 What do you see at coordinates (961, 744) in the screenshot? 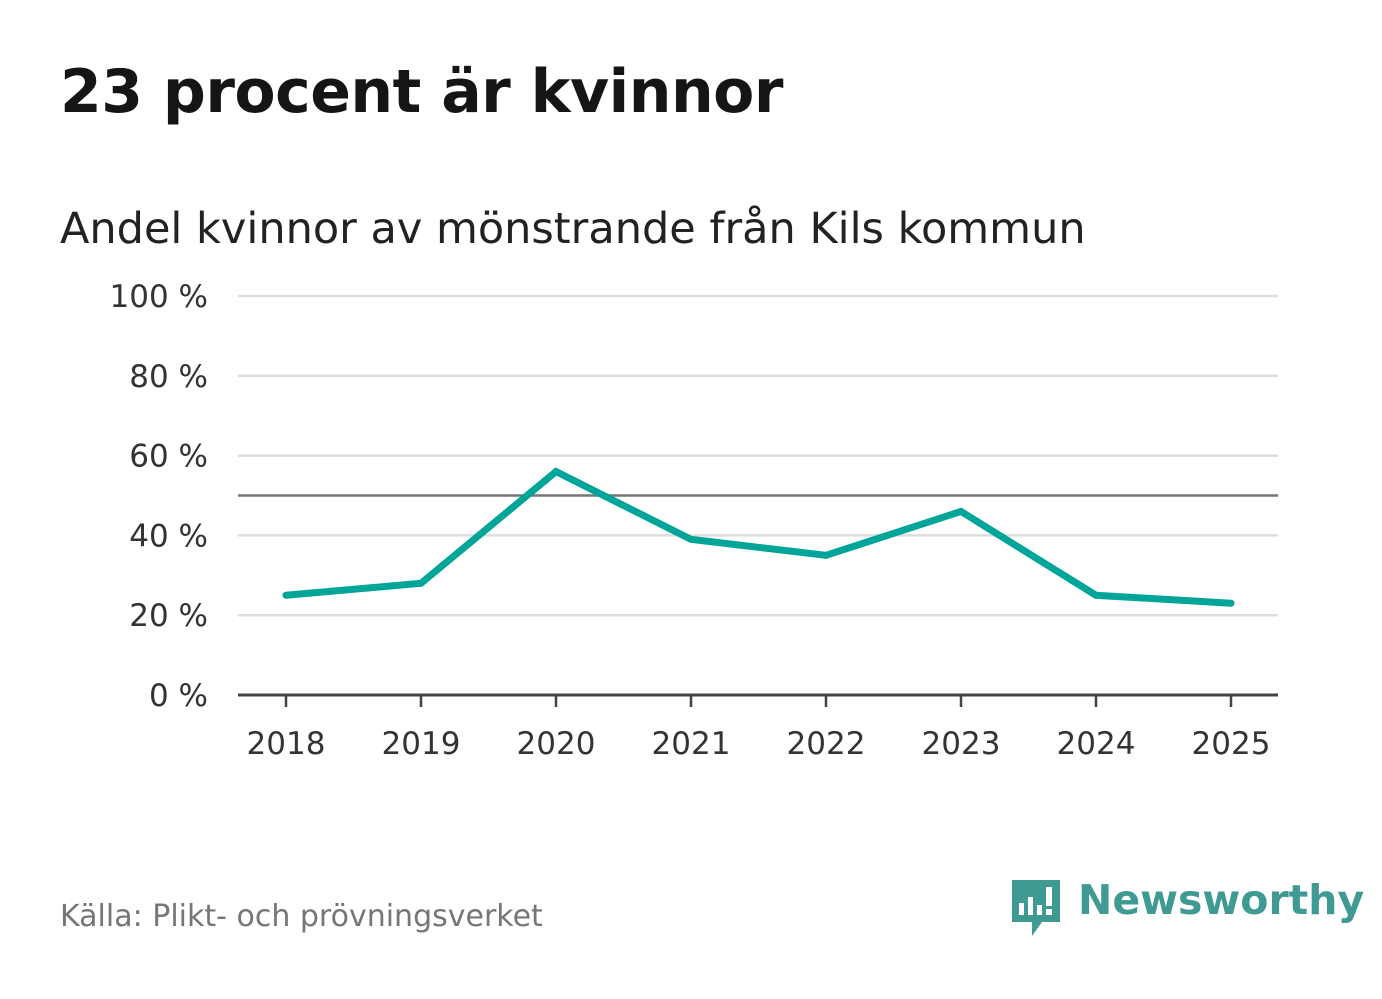
I see `x-tick-label: 2023` at bounding box center [961, 744].